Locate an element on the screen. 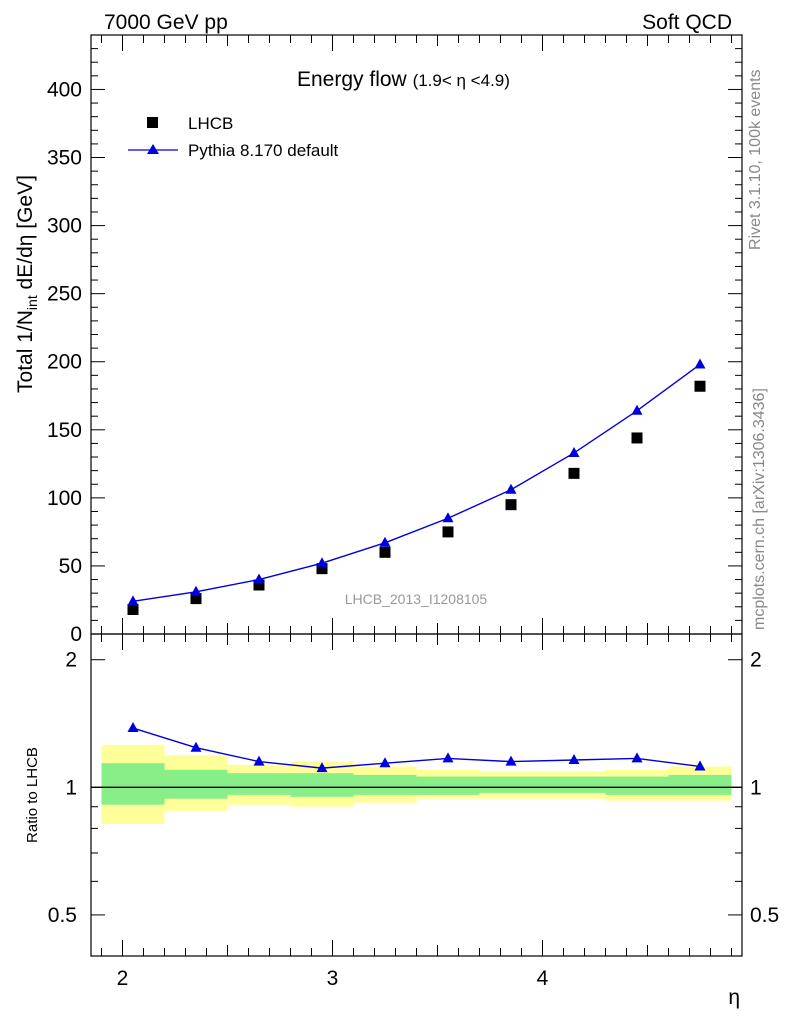 The image size is (786, 1024). header-right: Soft QCD is located at coordinates (687, 22).